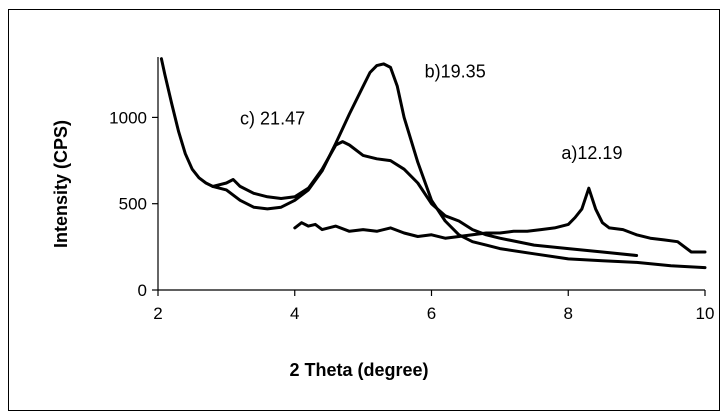 This screenshot has height=412, width=728. Describe the element at coordinates (591, 153) in the screenshot. I see `annotation-label: a)12.19` at that location.